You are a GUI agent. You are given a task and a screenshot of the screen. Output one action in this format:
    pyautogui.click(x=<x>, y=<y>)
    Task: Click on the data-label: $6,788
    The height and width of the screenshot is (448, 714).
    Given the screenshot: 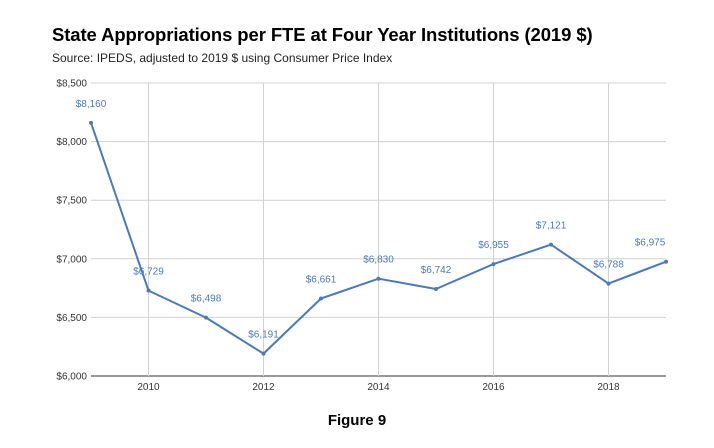 What is the action you would take?
    pyautogui.click(x=608, y=265)
    